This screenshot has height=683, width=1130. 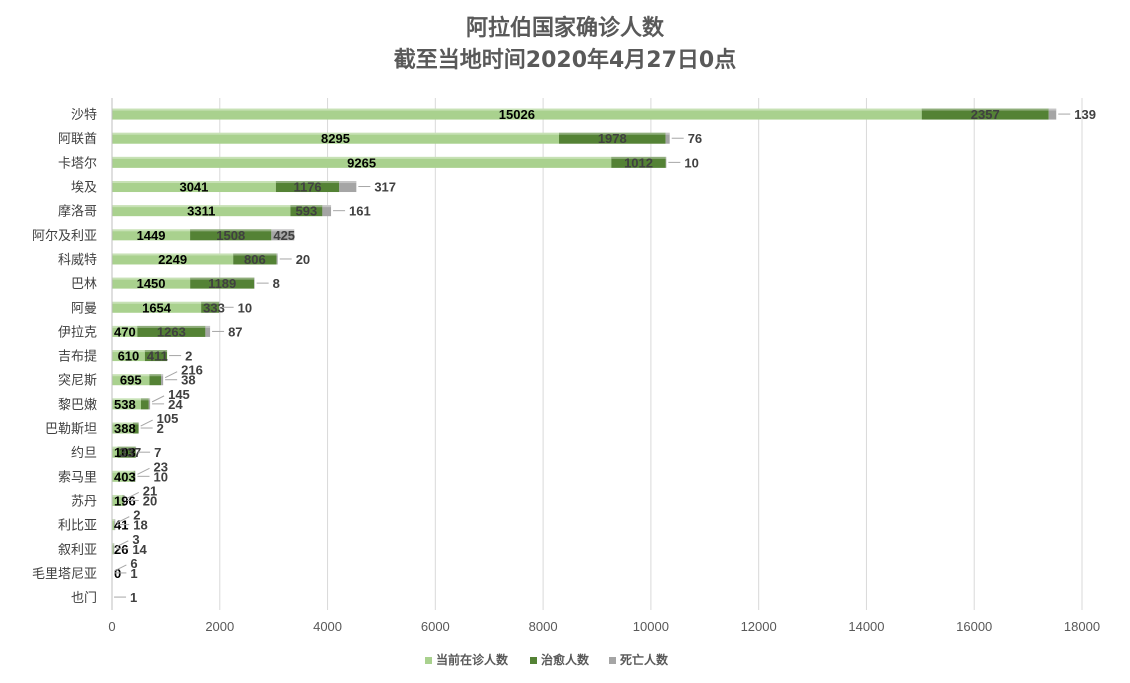 I want to click on data-label: 216, so click(x=192, y=370).